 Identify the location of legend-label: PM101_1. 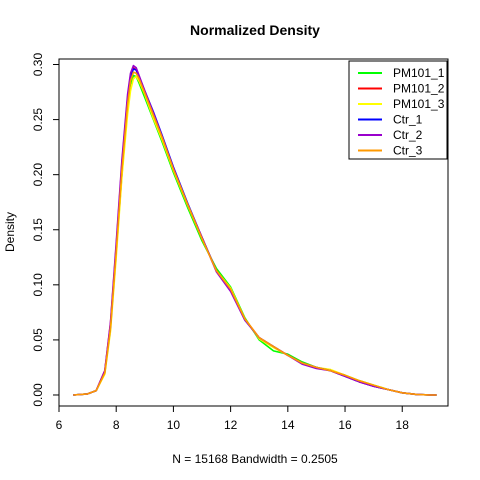
(419, 73).